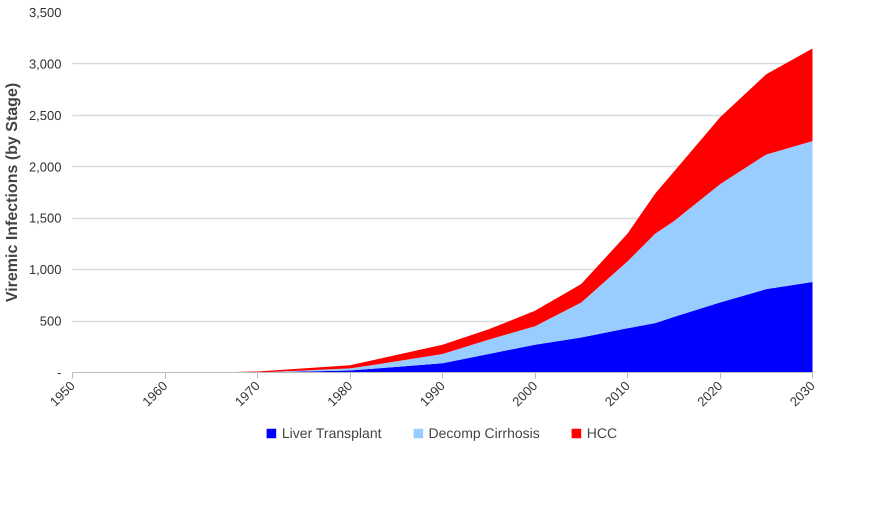  What do you see at coordinates (484, 433) in the screenshot?
I see `legend-label: Decomp Cirrhosis` at bounding box center [484, 433].